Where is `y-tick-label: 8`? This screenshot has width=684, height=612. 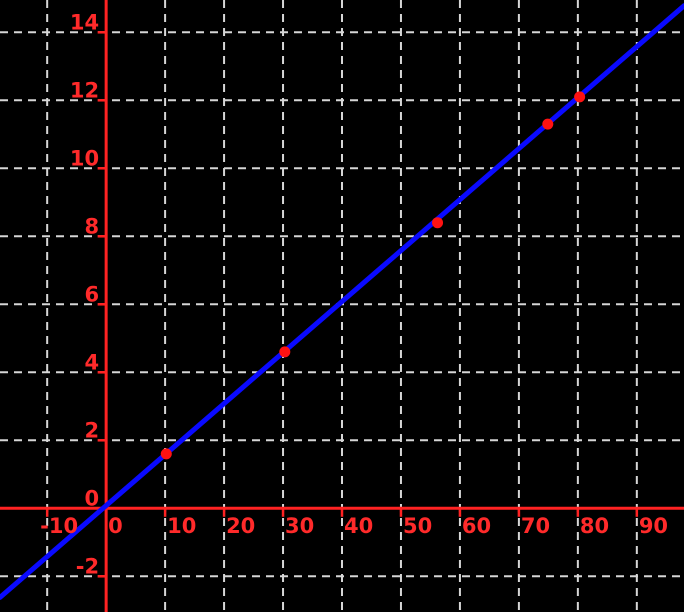
y-tick-label: 8 is located at coordinates (92, 226).